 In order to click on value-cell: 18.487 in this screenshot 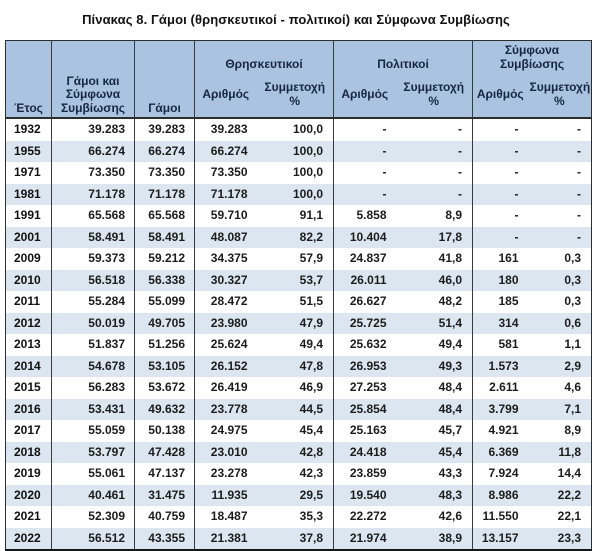, I will do `click(229, 516)`.